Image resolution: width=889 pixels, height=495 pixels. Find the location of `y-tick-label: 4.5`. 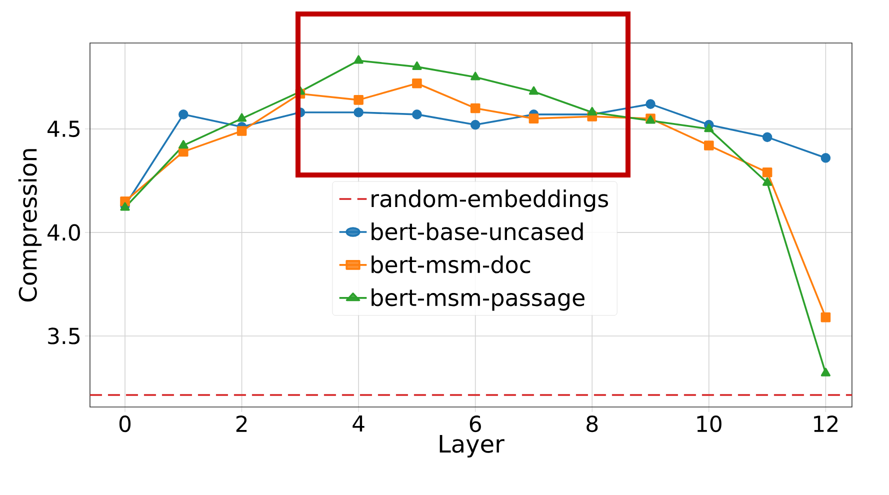

y-tick-label: 4.5 is located at coordinates (64, 129).